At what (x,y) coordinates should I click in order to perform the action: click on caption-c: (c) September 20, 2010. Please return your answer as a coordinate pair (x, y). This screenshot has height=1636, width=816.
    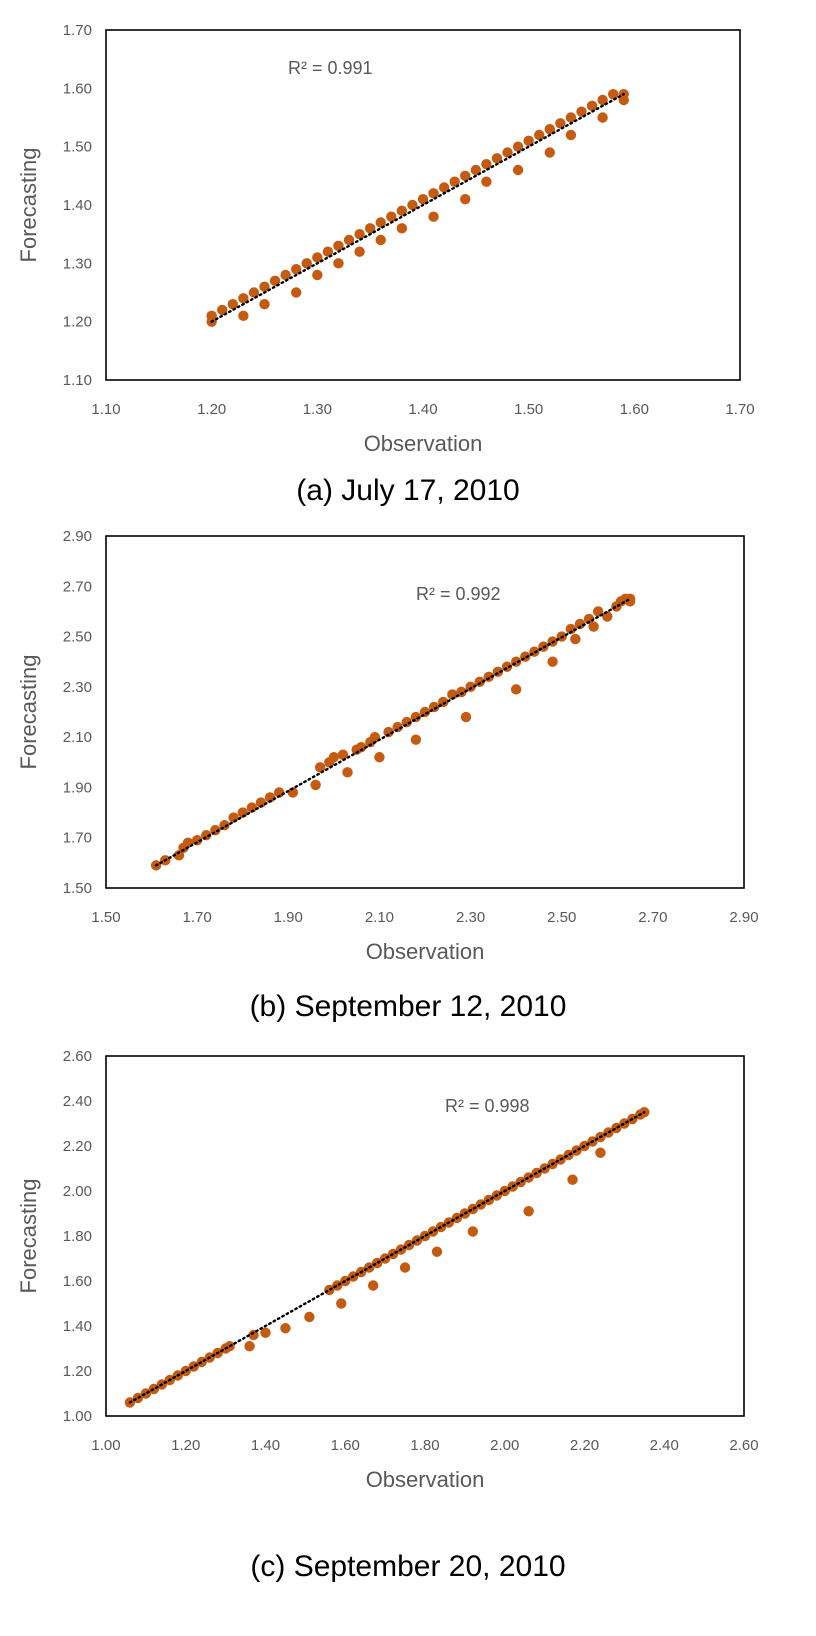
    Looking at the image, I should click on (408, 1566).